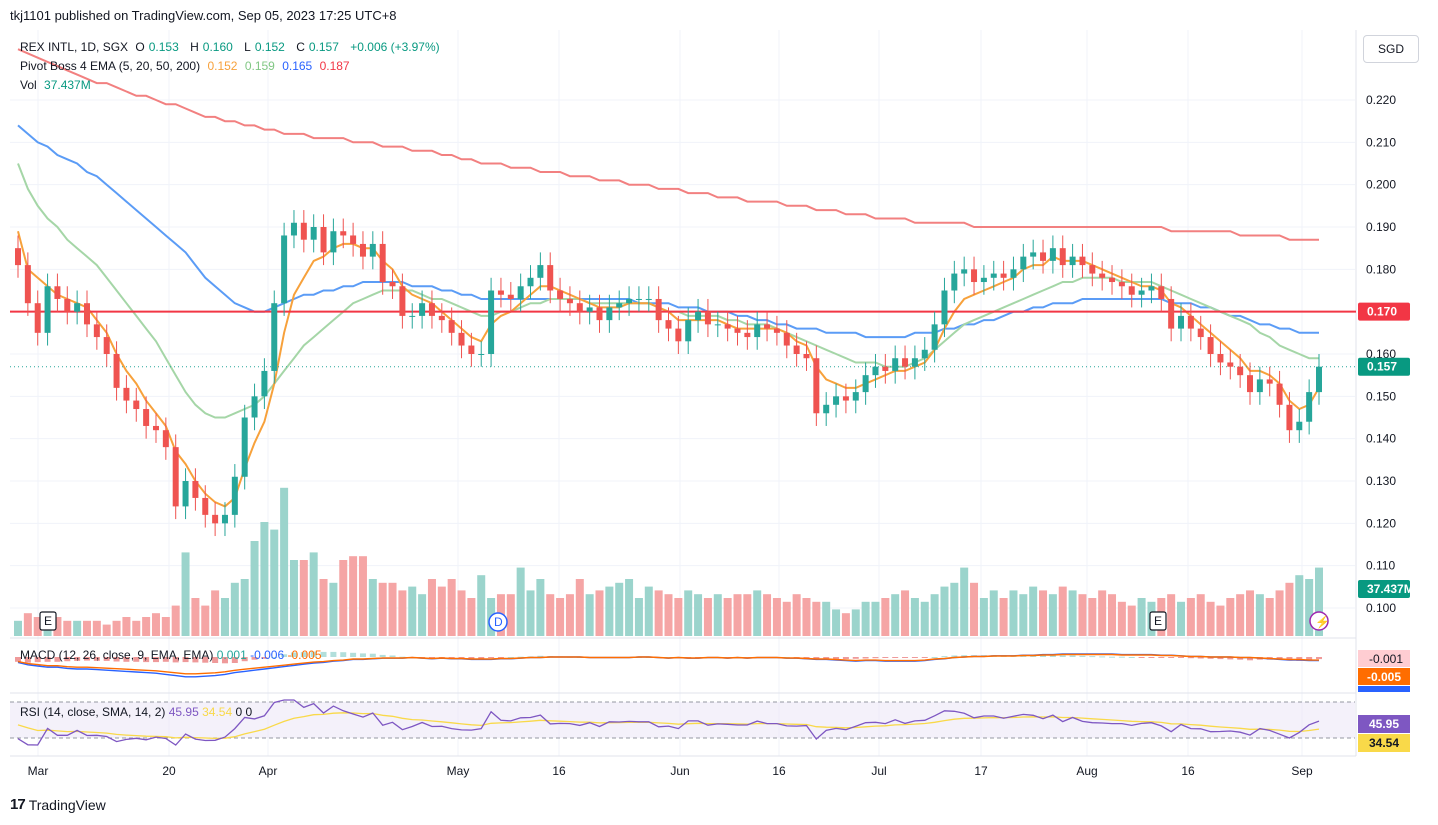 Image resolution: width=1438 pixels, height=825 pixels. What do you see at coordinates (1381, 608) in the screenshot?
I see `price-tick-label: 0.100` at bounding box center [1381, 608].